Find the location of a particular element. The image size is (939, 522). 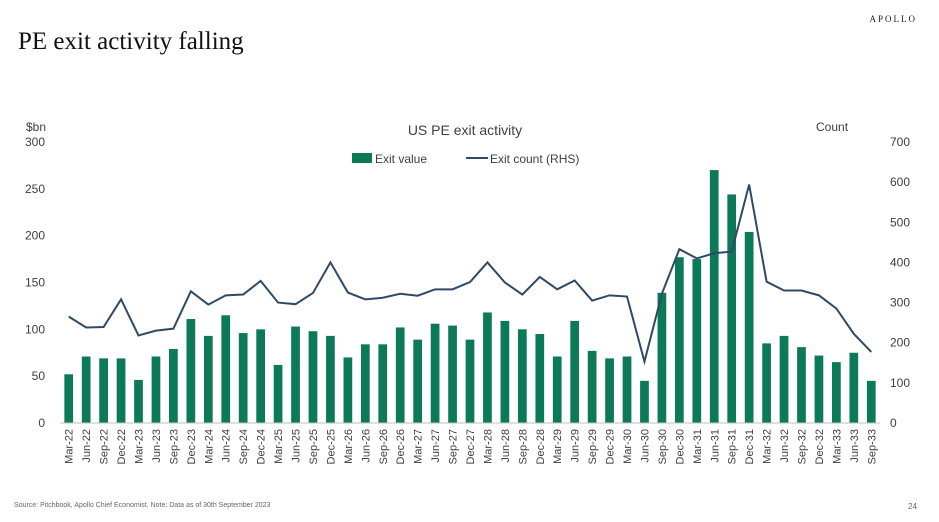

x-tick-label: Dec-27 is located at coordinates (471, 446).